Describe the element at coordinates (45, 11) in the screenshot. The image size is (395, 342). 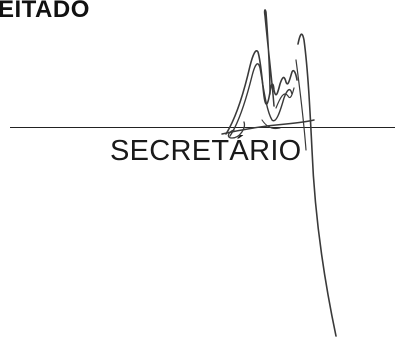
I see `page-heading: EITADO` at that location.